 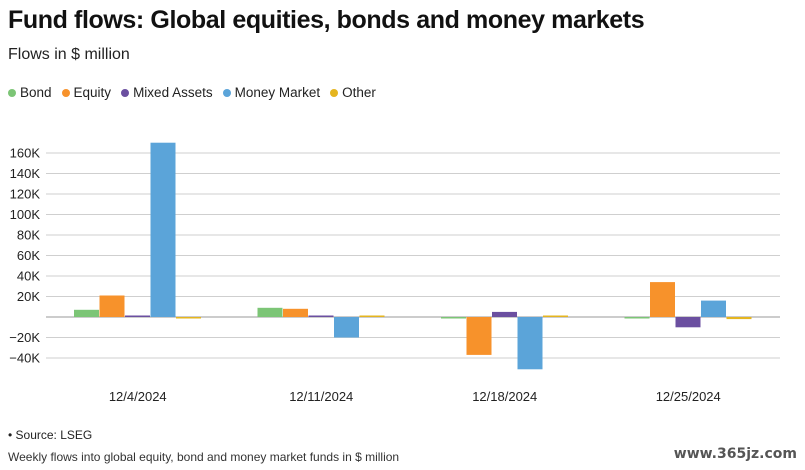 What do you see at coordinates (25, 153) in the screenshot?
I see `y-tick-label: 160K` at bounding box center [25, 153].